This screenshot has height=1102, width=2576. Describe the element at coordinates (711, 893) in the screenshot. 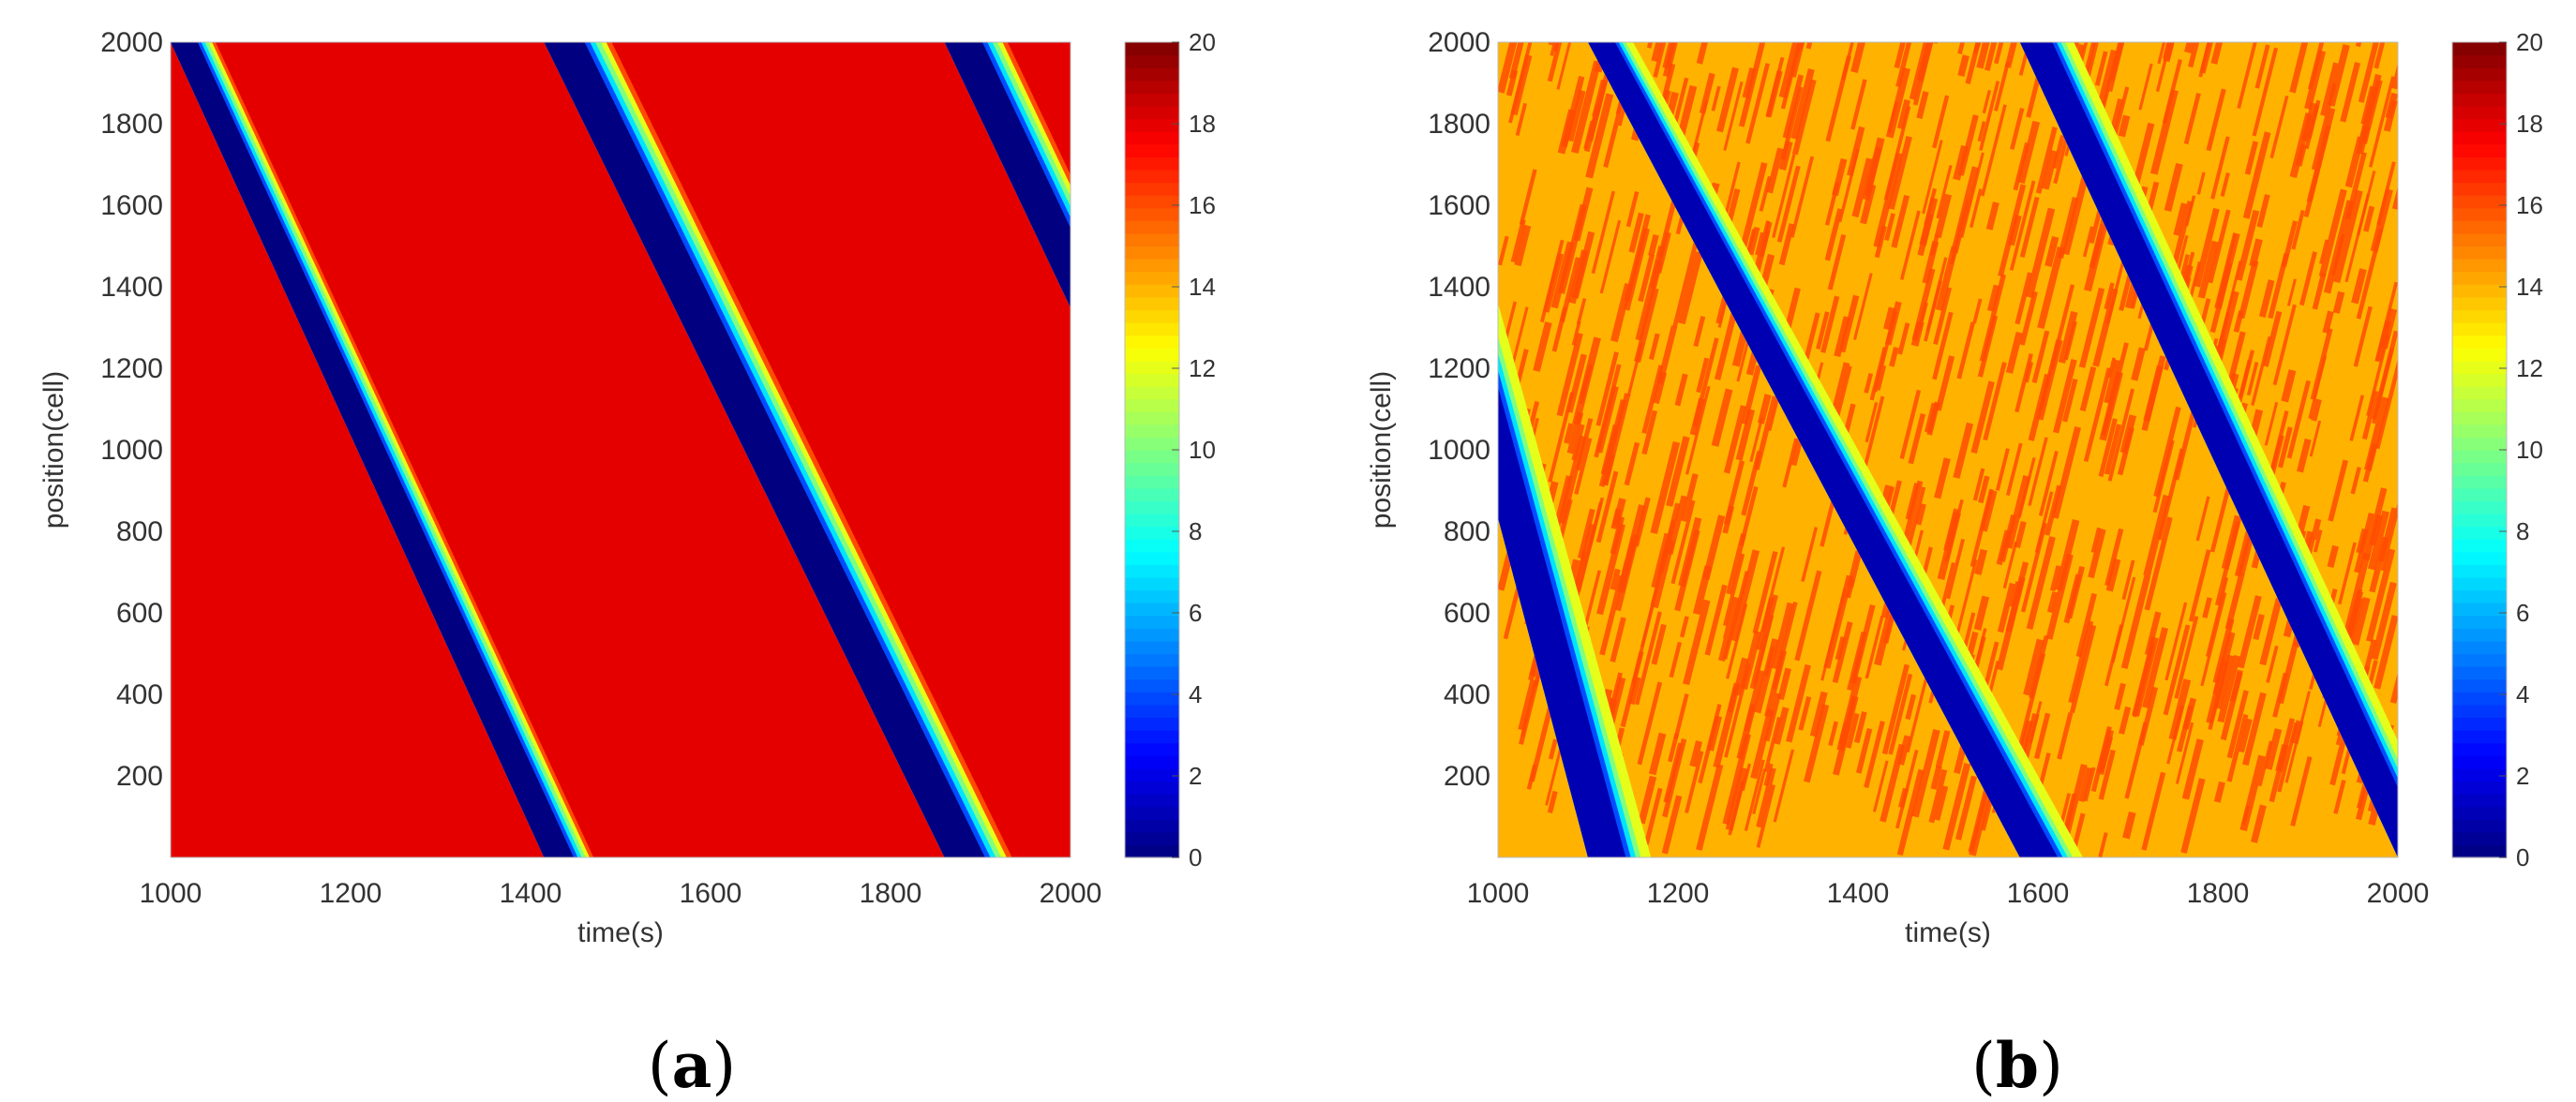

I see `x-tick-label: 1600` at that location.